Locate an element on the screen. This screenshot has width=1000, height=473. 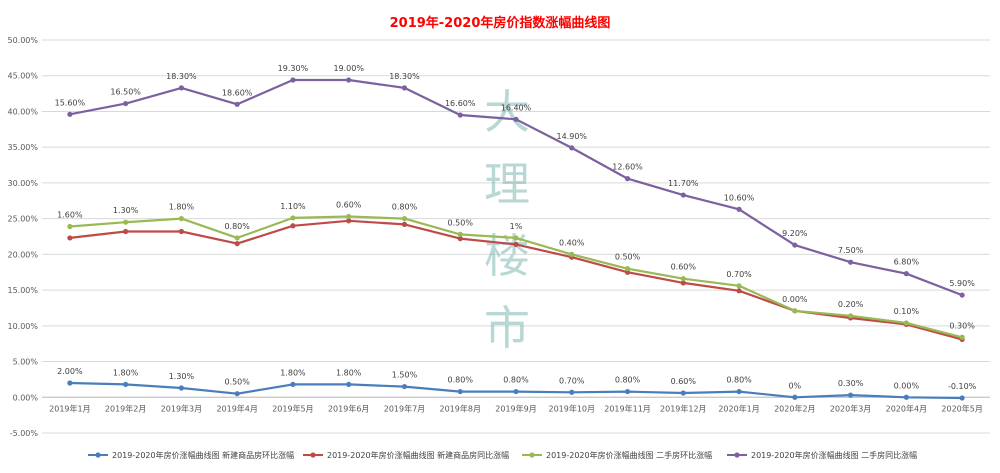
x-tick-label: 2019年2月 is located at coordinates (125, 408).